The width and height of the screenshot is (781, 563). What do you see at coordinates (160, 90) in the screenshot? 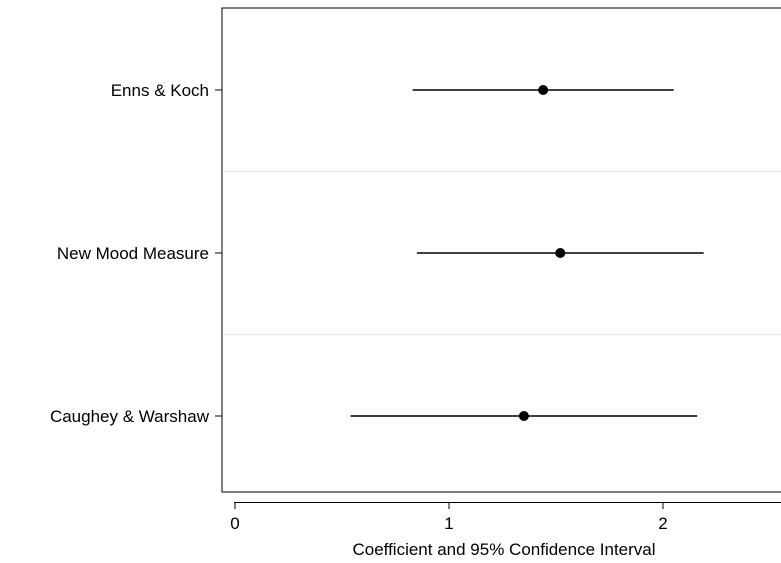
I see `category-label-enns-and-koch: Enns & Koch` at bounding box center [160, 90].